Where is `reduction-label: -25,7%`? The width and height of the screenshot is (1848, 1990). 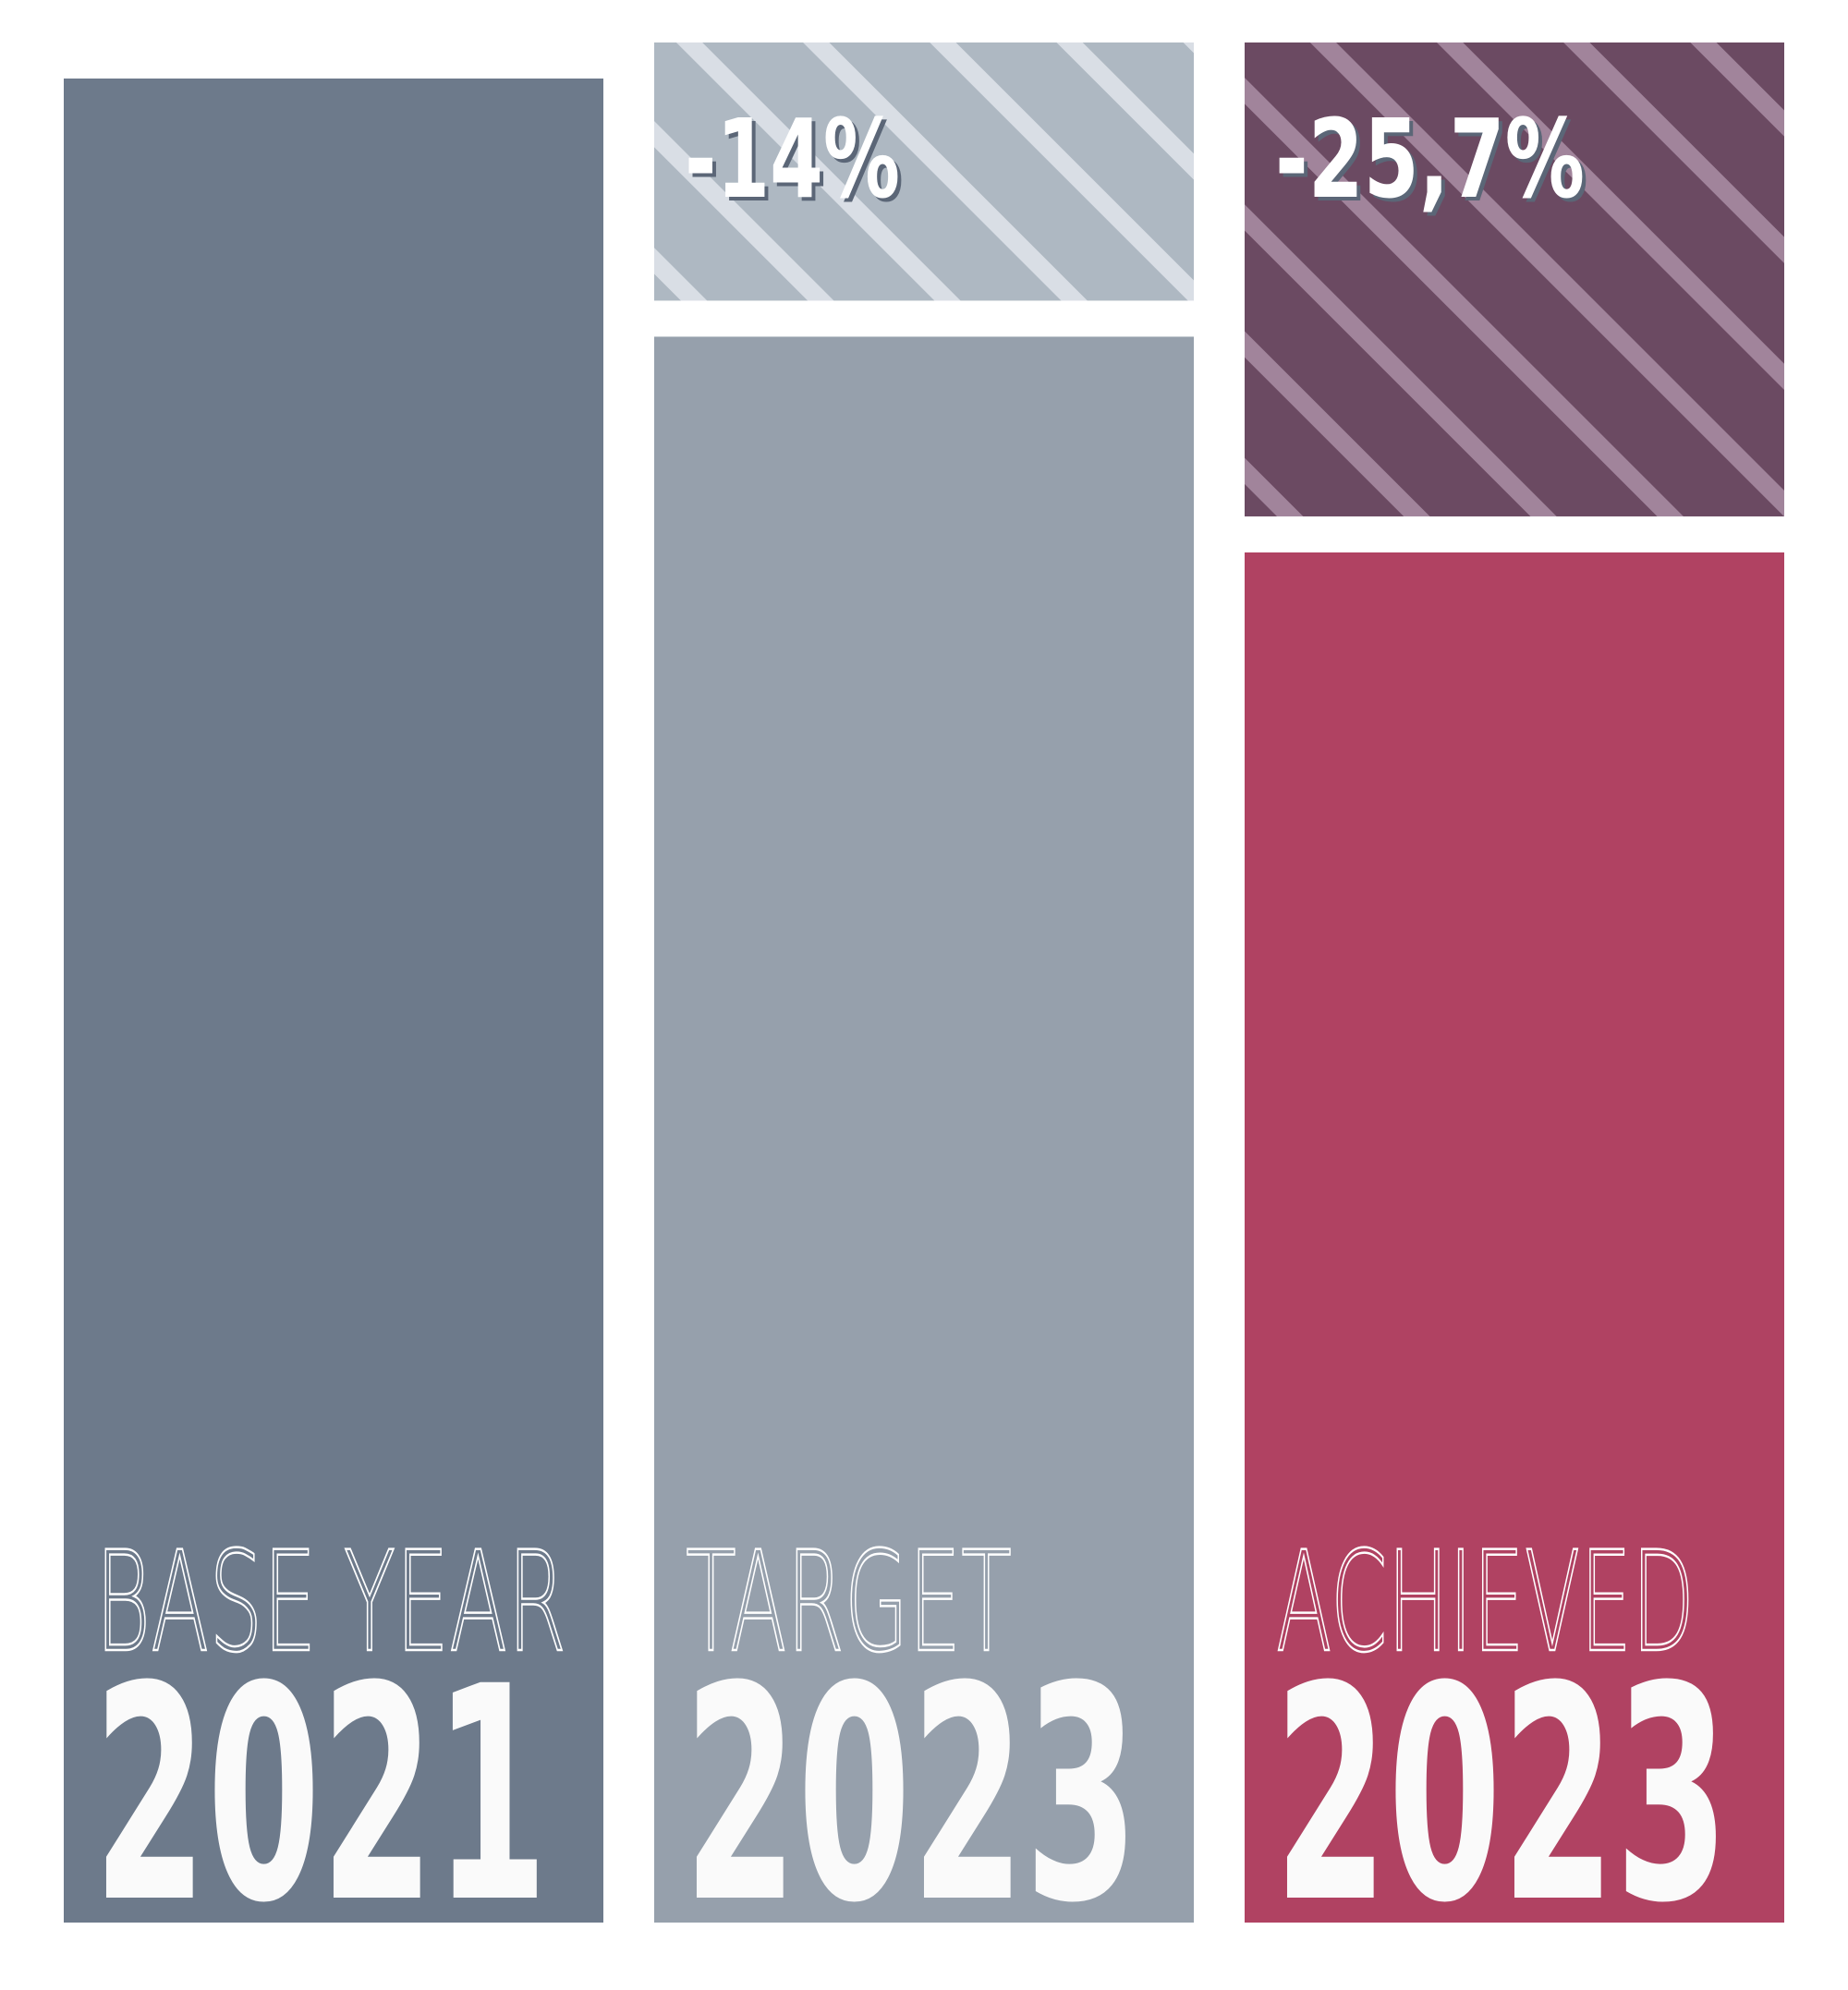 reduction-label: -25,7% is located at coordinates (1430, 159).